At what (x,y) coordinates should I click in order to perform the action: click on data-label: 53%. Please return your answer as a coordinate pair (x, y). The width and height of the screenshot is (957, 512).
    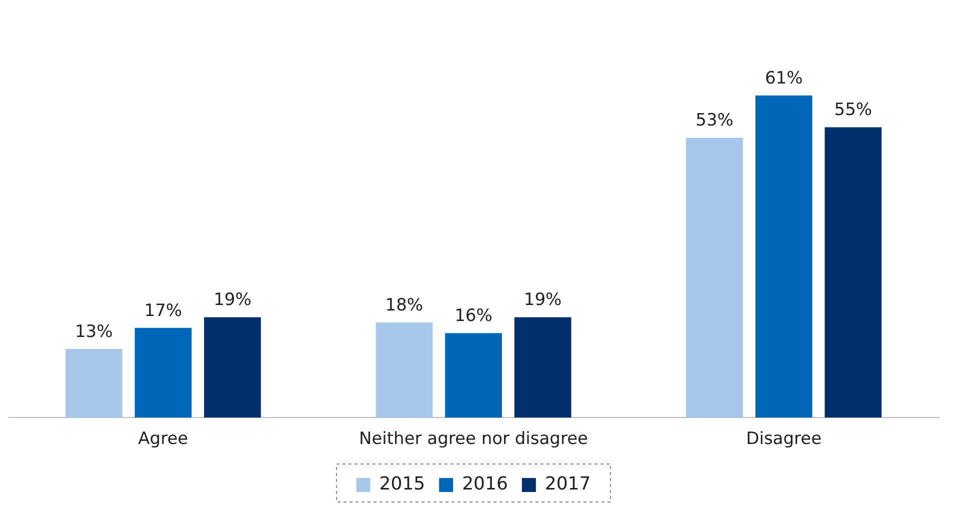
    Looking at the image, I should click on (715, 120).